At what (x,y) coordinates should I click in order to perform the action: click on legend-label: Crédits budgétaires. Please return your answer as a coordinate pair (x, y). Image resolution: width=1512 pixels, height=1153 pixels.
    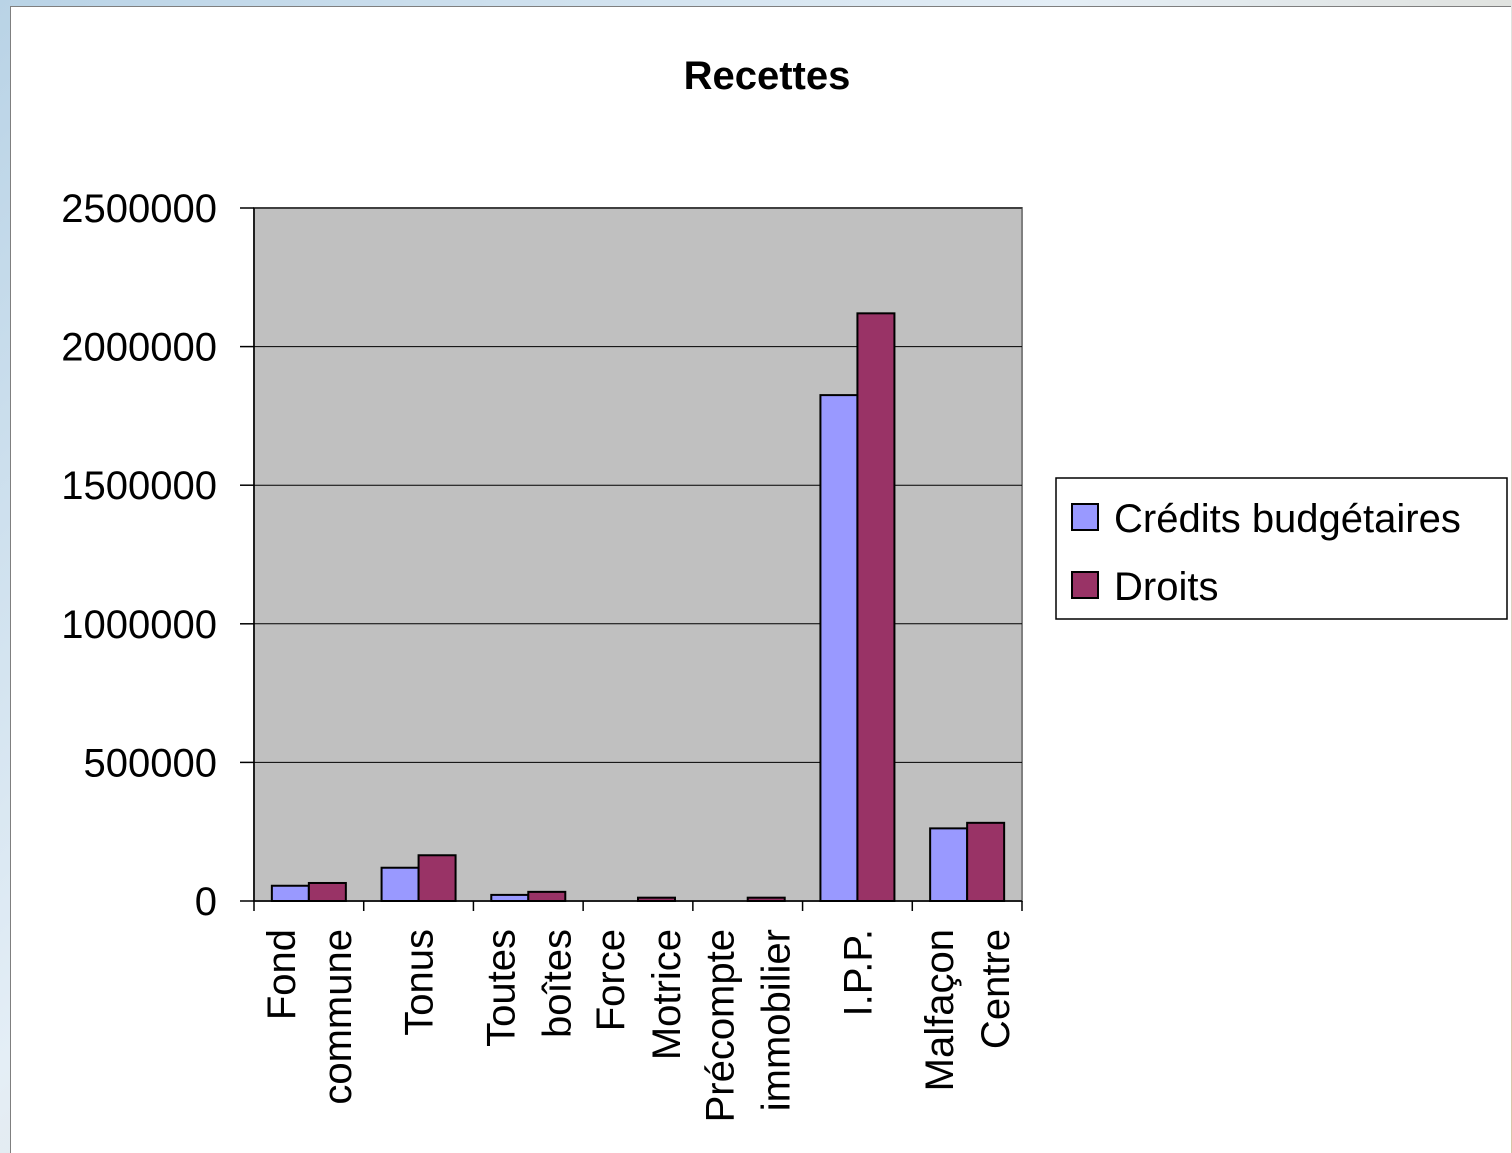
    Looking at the image, I should click on (1287, 519).